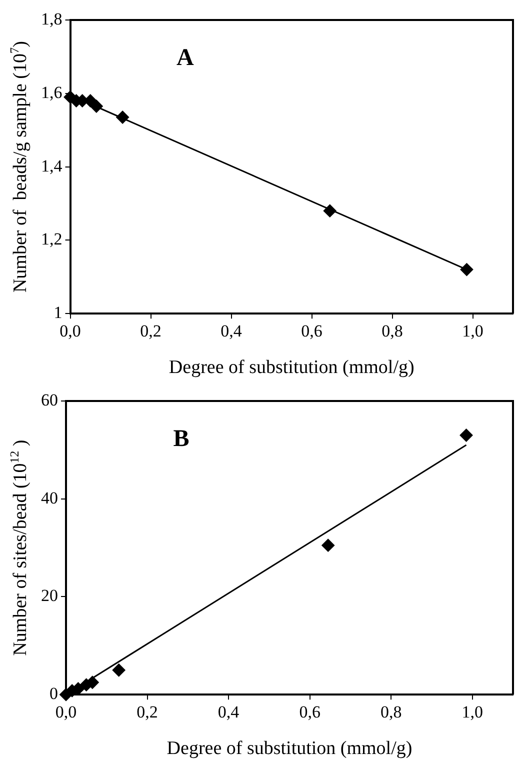  Describe the element at coordinates (58, 312) in the screenshot. I see `y-tick-label: 1` at that location.